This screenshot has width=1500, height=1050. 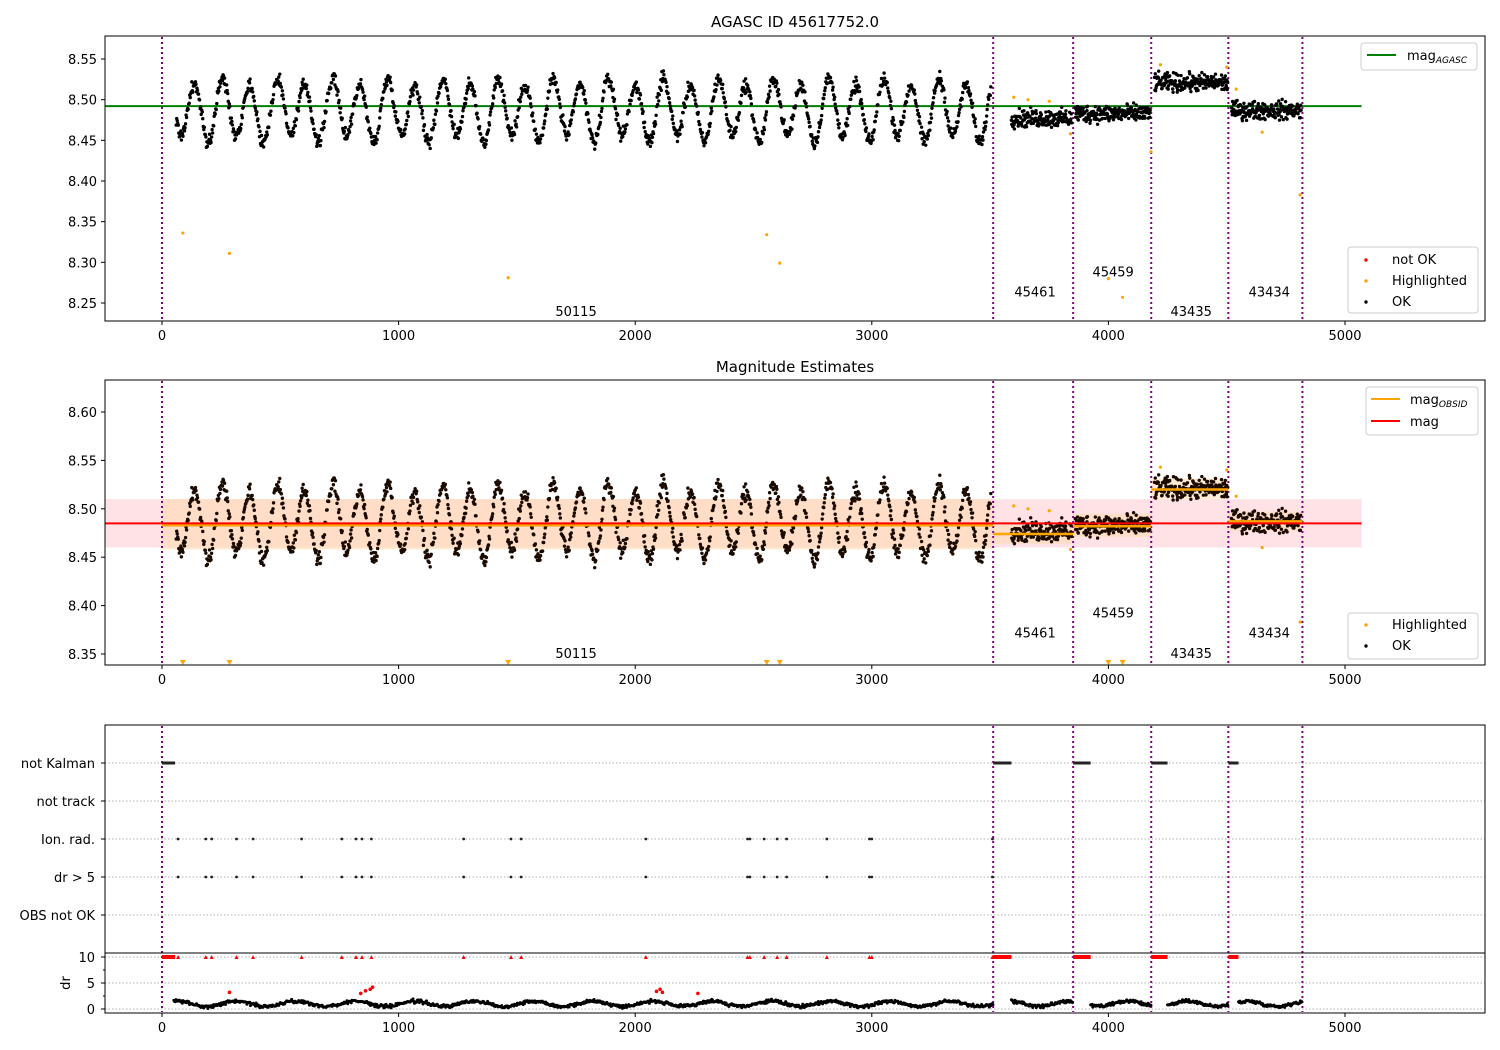 I want to click on not-kalman-mark, so click(x=1002, y=763).